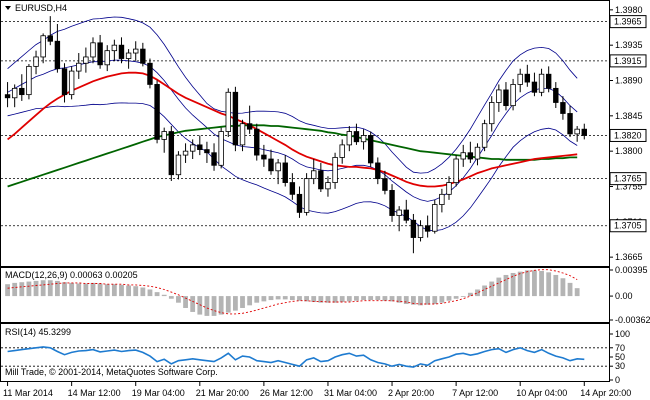 This screenshot has width=650, height=400. I want to click on rsi-panel, so click(305, 352).